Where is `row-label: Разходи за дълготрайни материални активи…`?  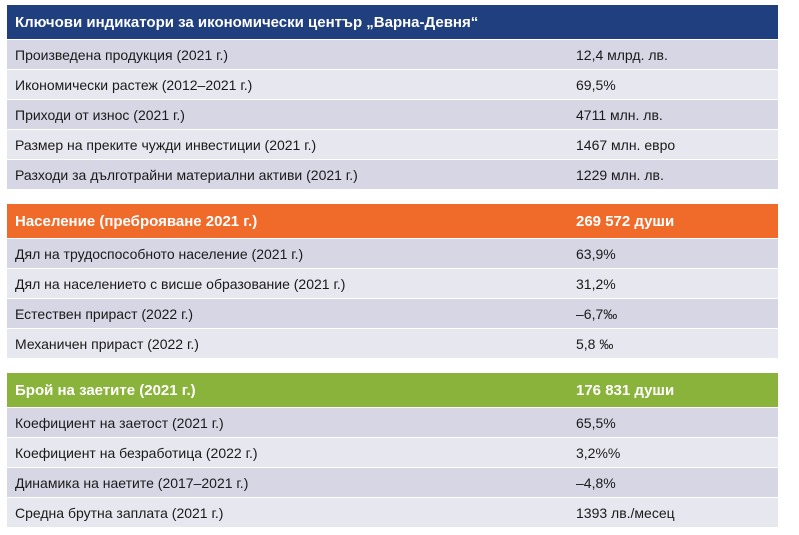 row-label: Разходи за дълготрайни материални активи… is located at coordinates (186, 174).